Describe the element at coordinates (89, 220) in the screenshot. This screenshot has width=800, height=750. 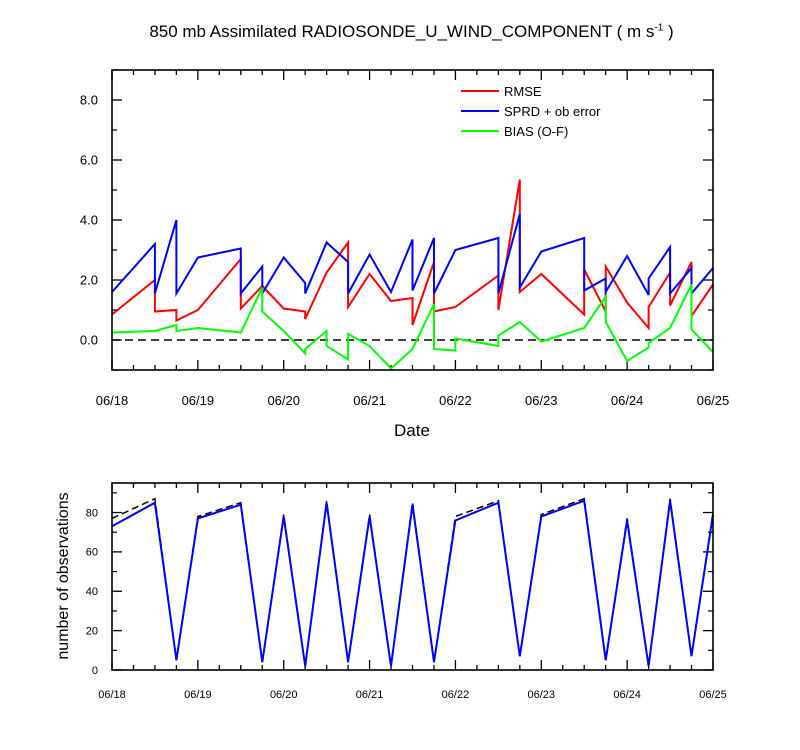
I see `top-y-tick-label: 4.0` at that location.